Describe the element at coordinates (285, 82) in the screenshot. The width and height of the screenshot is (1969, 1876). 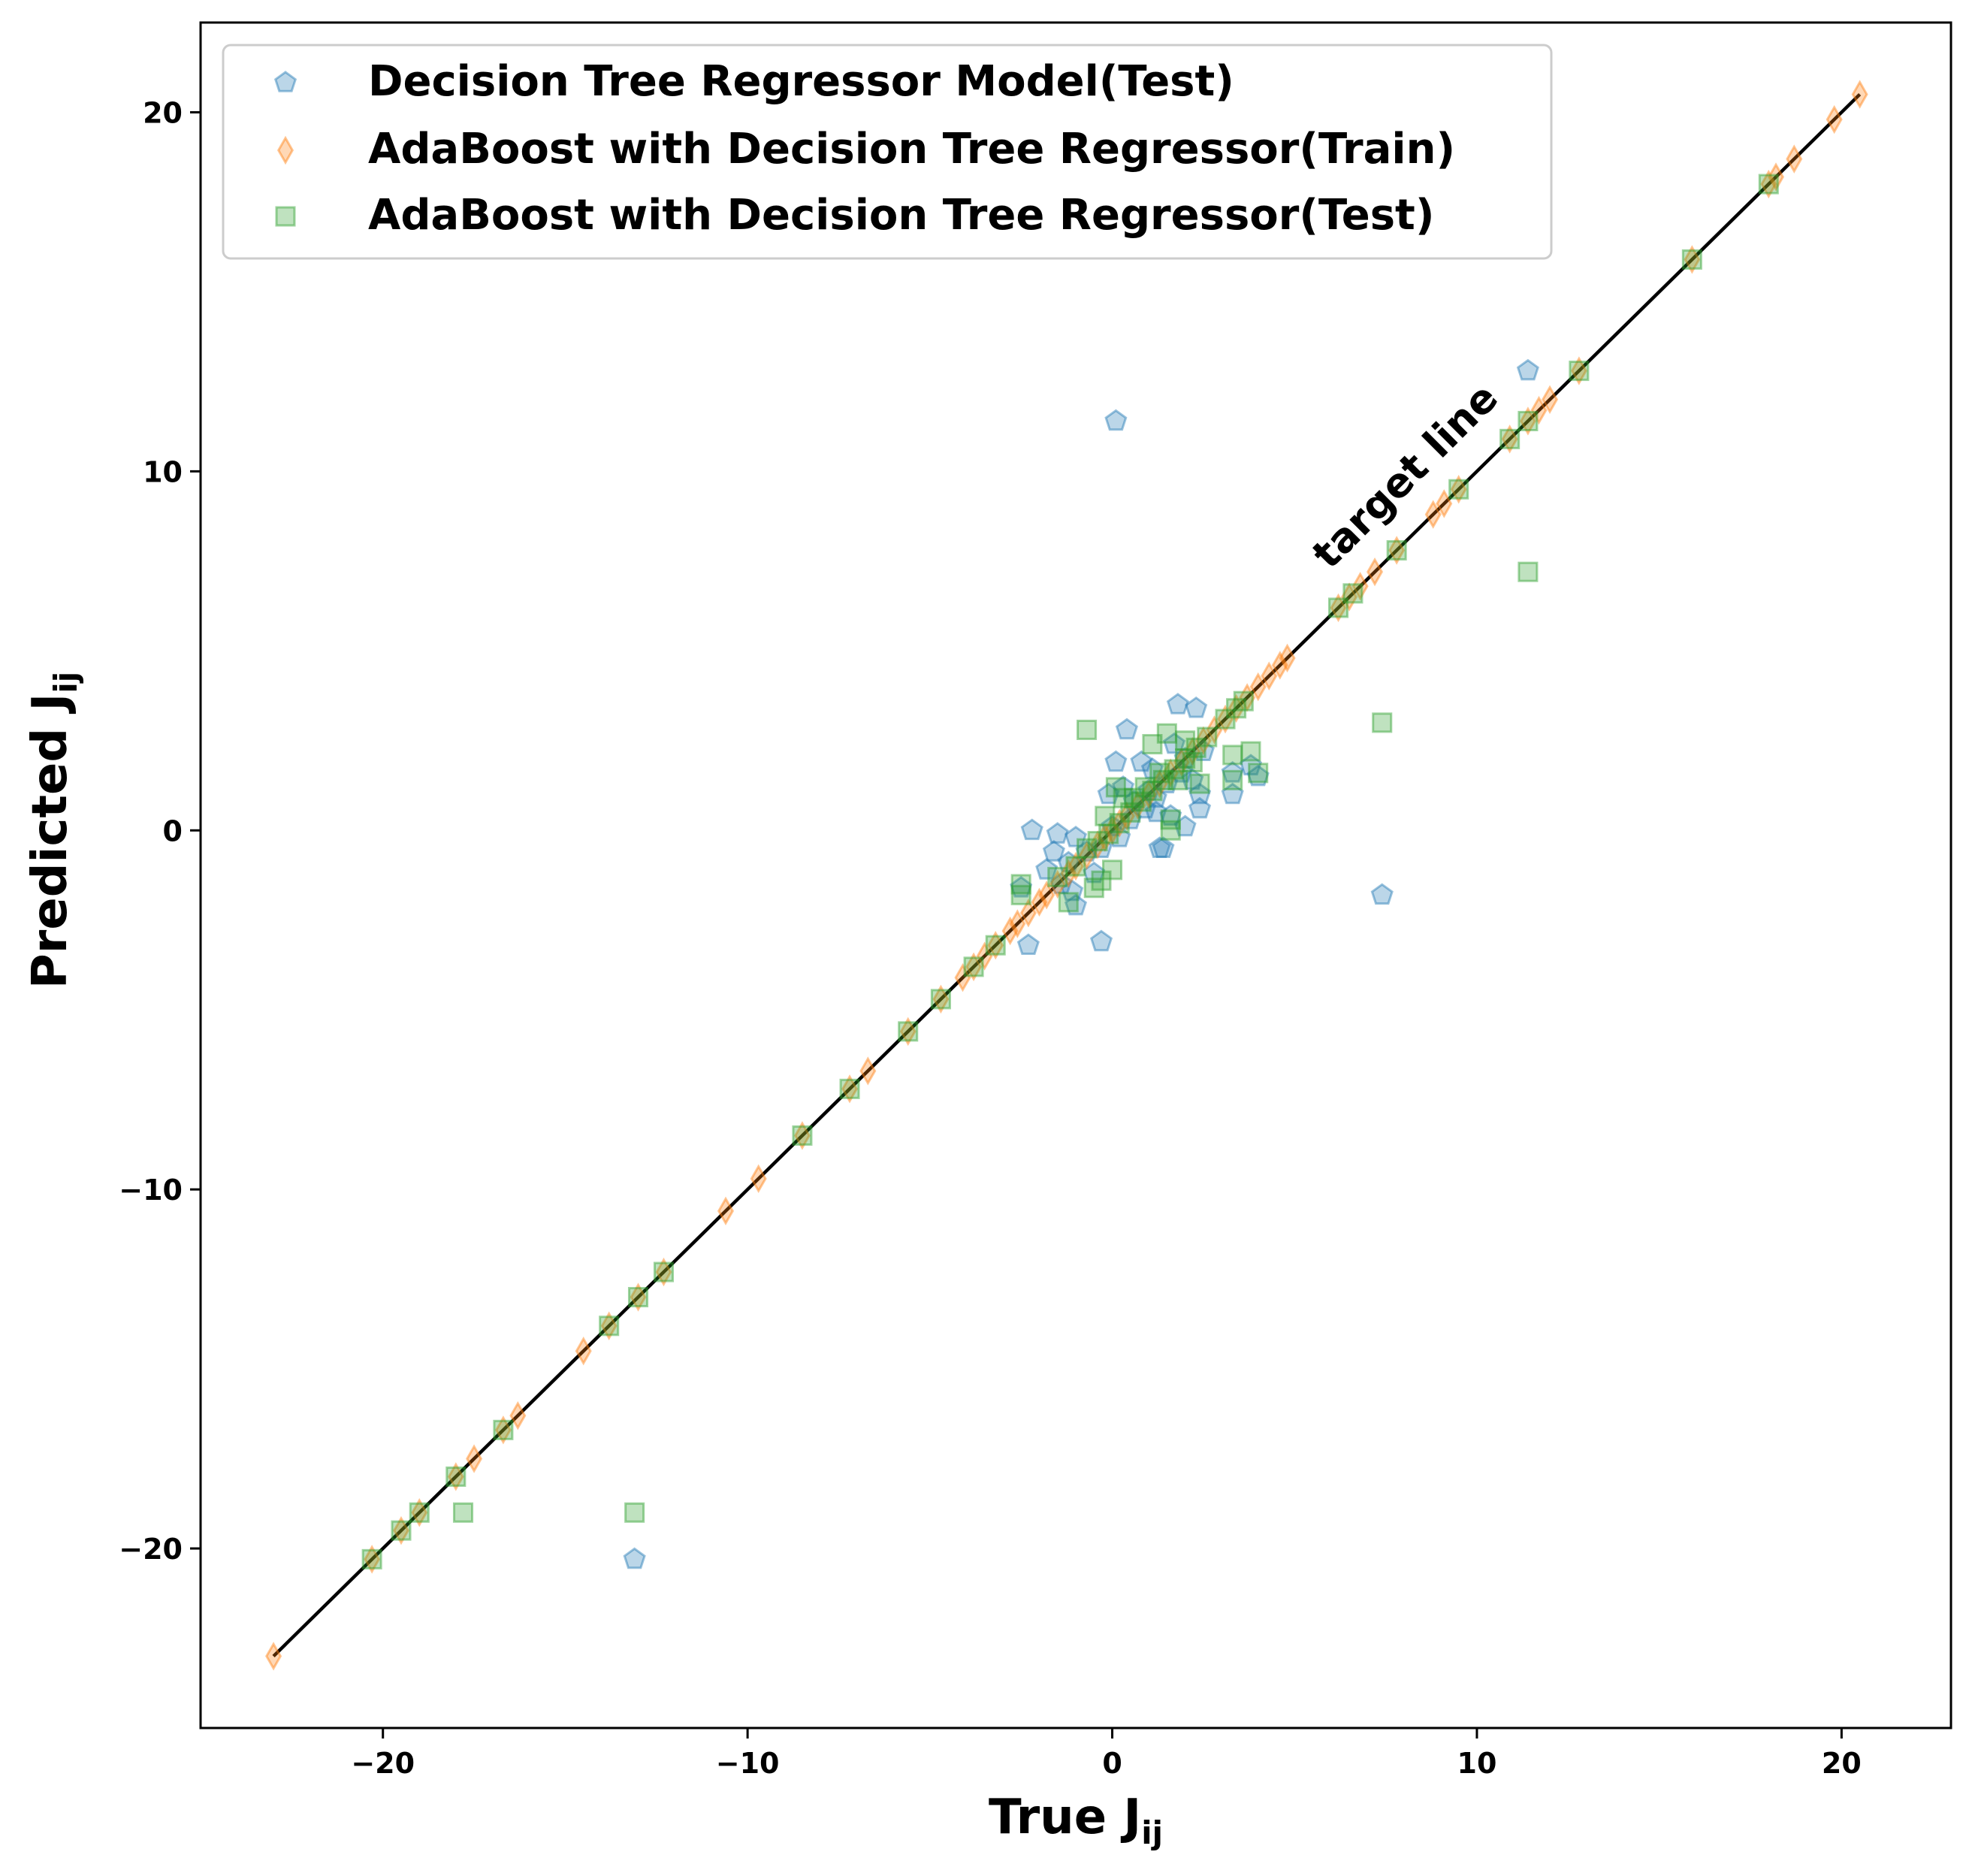
I see `legend-marker-dt-test` at that location.